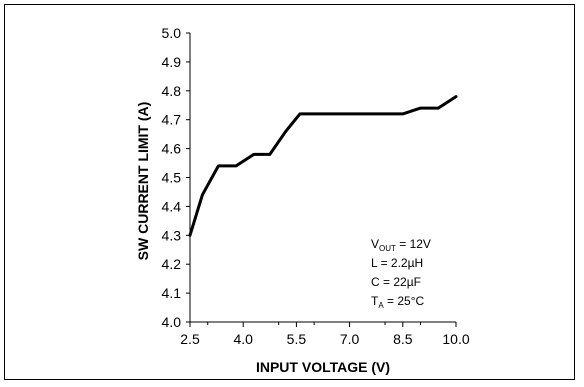 This screenshot has height=387, width=584. I want to click on y-tick-label: 4.2, so click(172, 264).